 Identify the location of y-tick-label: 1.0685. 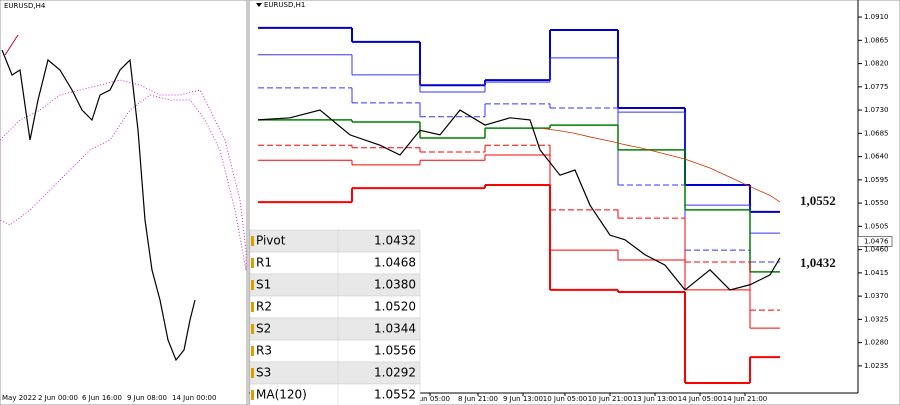
(876, 133).